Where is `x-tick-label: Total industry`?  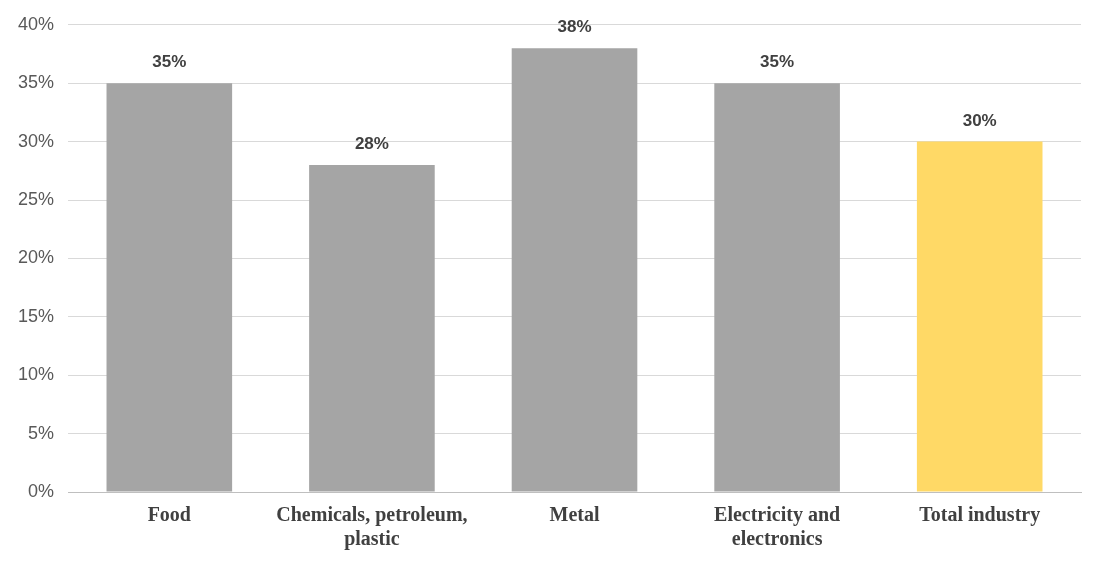
x-tick-label: Total industry is located at coordinates (980, 515).